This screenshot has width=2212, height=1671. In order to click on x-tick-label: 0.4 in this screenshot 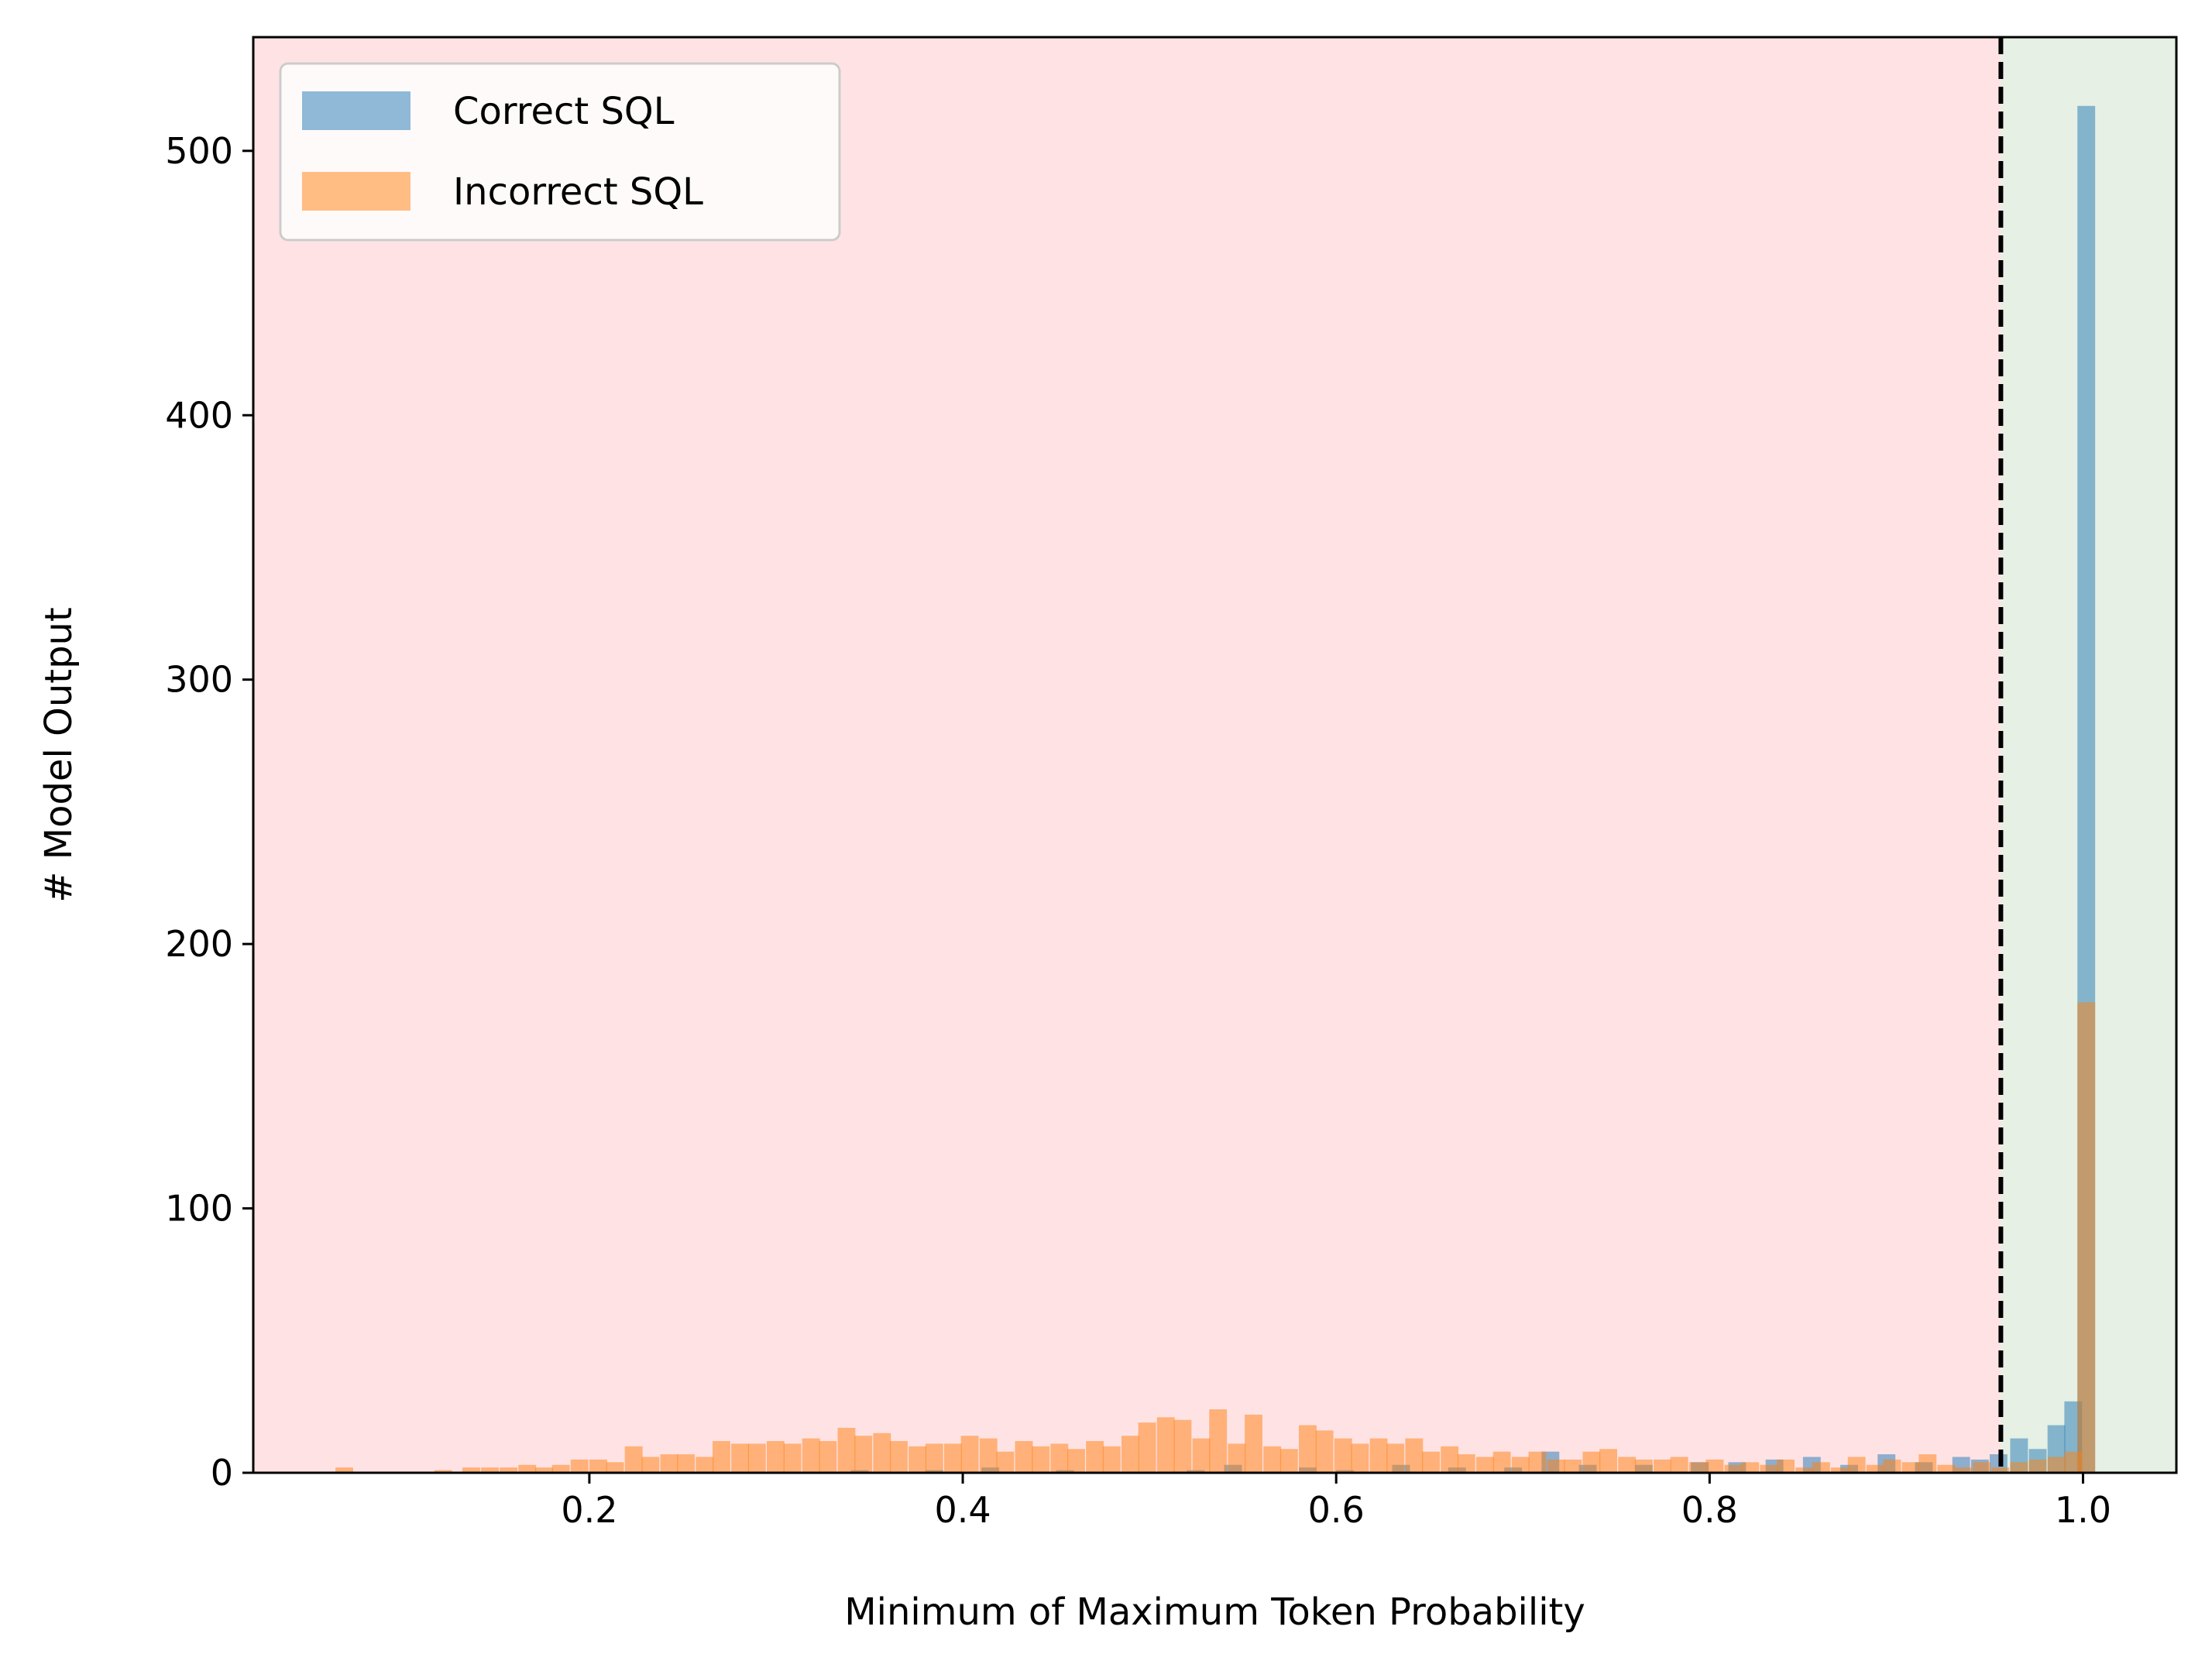, I will do `click(963, 1510)`.